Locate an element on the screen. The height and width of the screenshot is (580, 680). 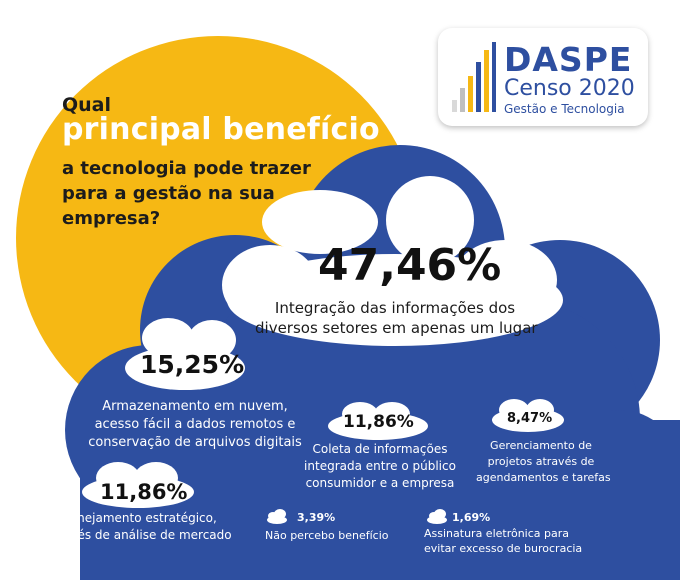
category-label-line: acesso fácil a dados remotos e is located at coordinates (195, 424).